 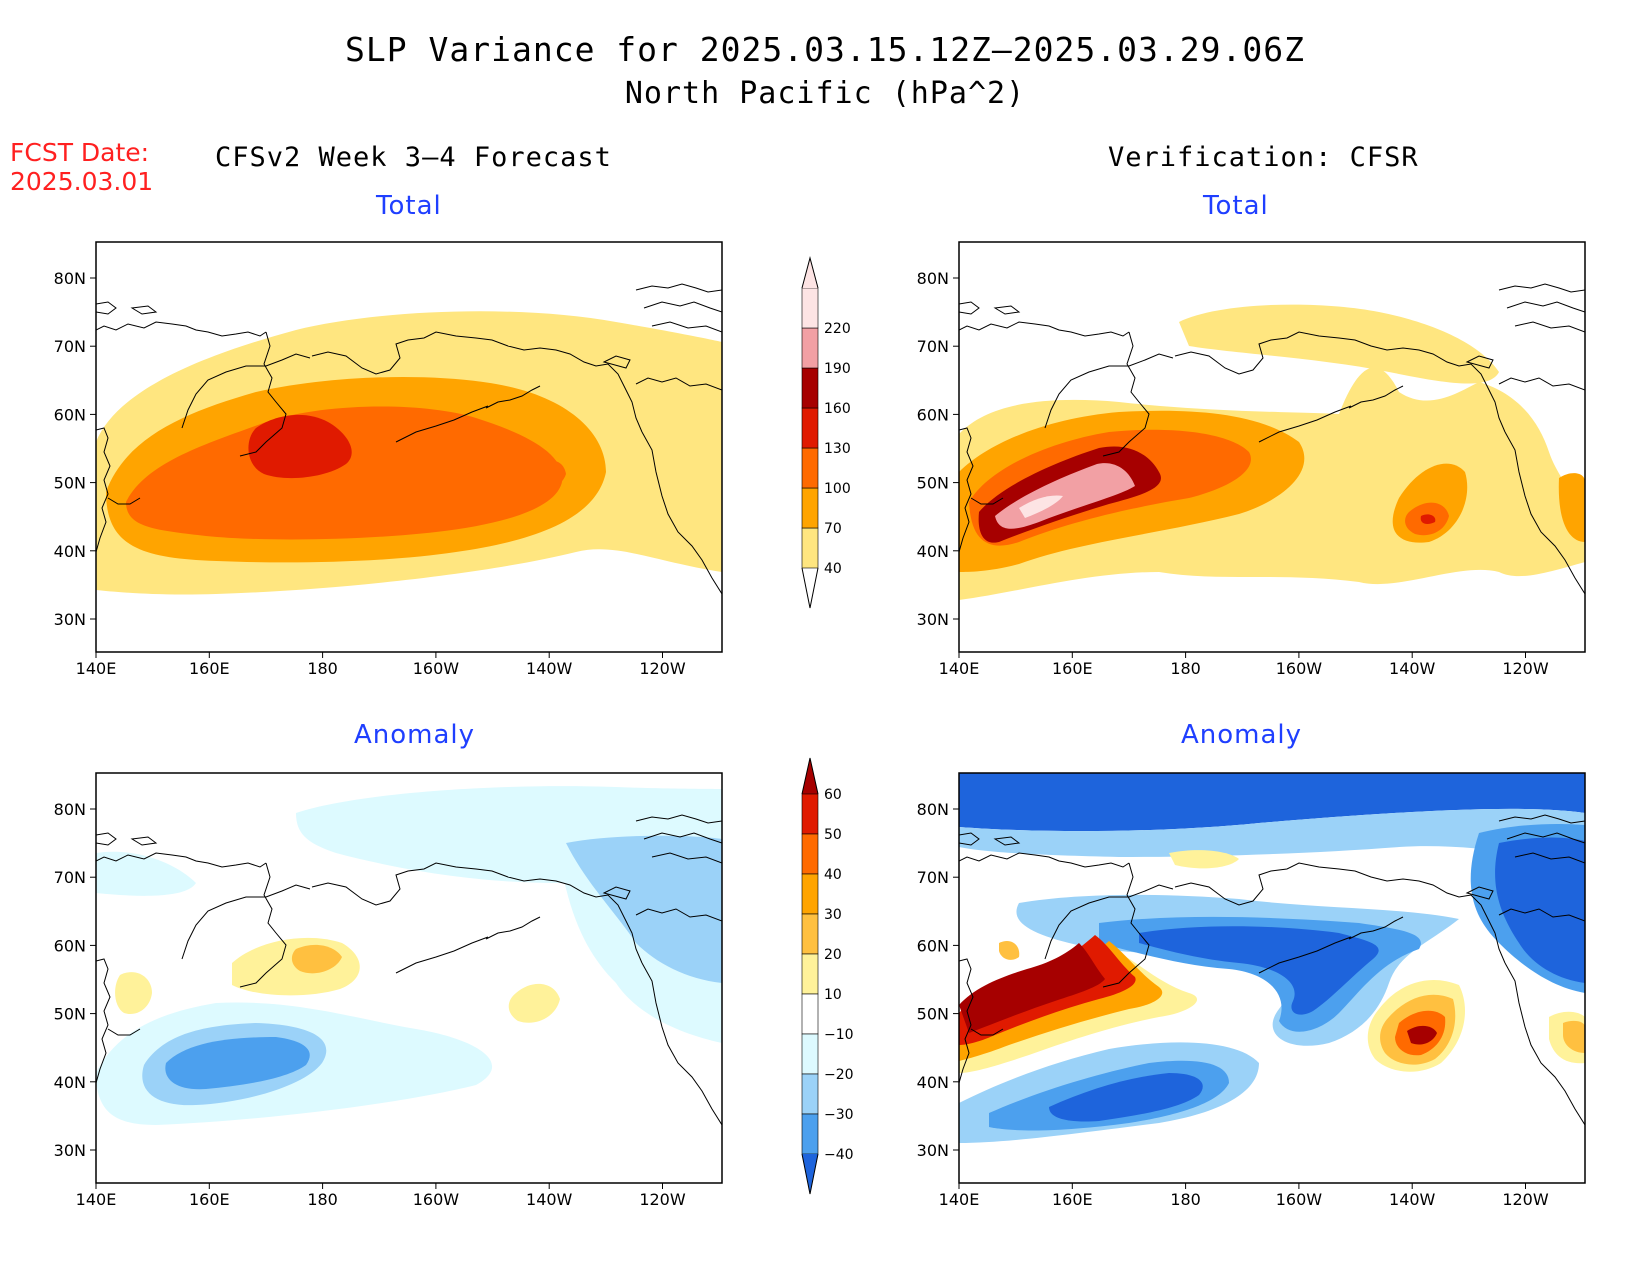 I want to click on fcst-total-frame, so click(x=409, y=447).